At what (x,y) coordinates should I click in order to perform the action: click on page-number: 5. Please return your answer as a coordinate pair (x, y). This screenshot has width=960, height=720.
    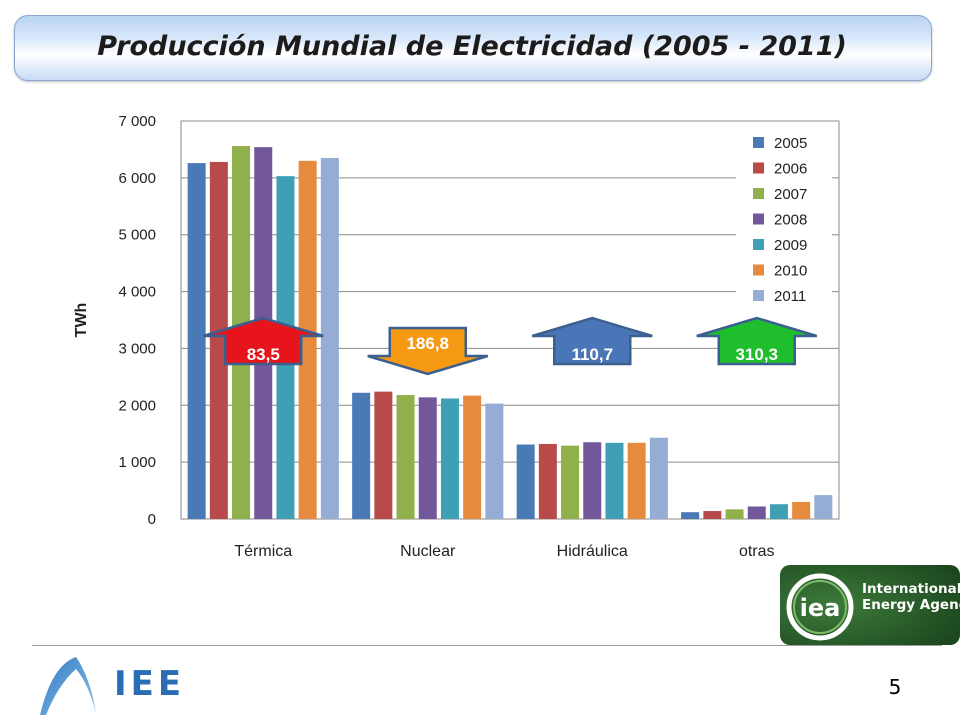
    Looking at the image, I should click on (895, 687).